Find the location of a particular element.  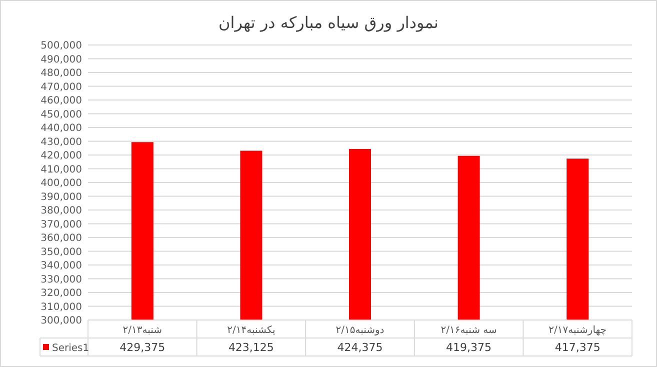

data-label: 419,375 is located at coordinates (469, 347).